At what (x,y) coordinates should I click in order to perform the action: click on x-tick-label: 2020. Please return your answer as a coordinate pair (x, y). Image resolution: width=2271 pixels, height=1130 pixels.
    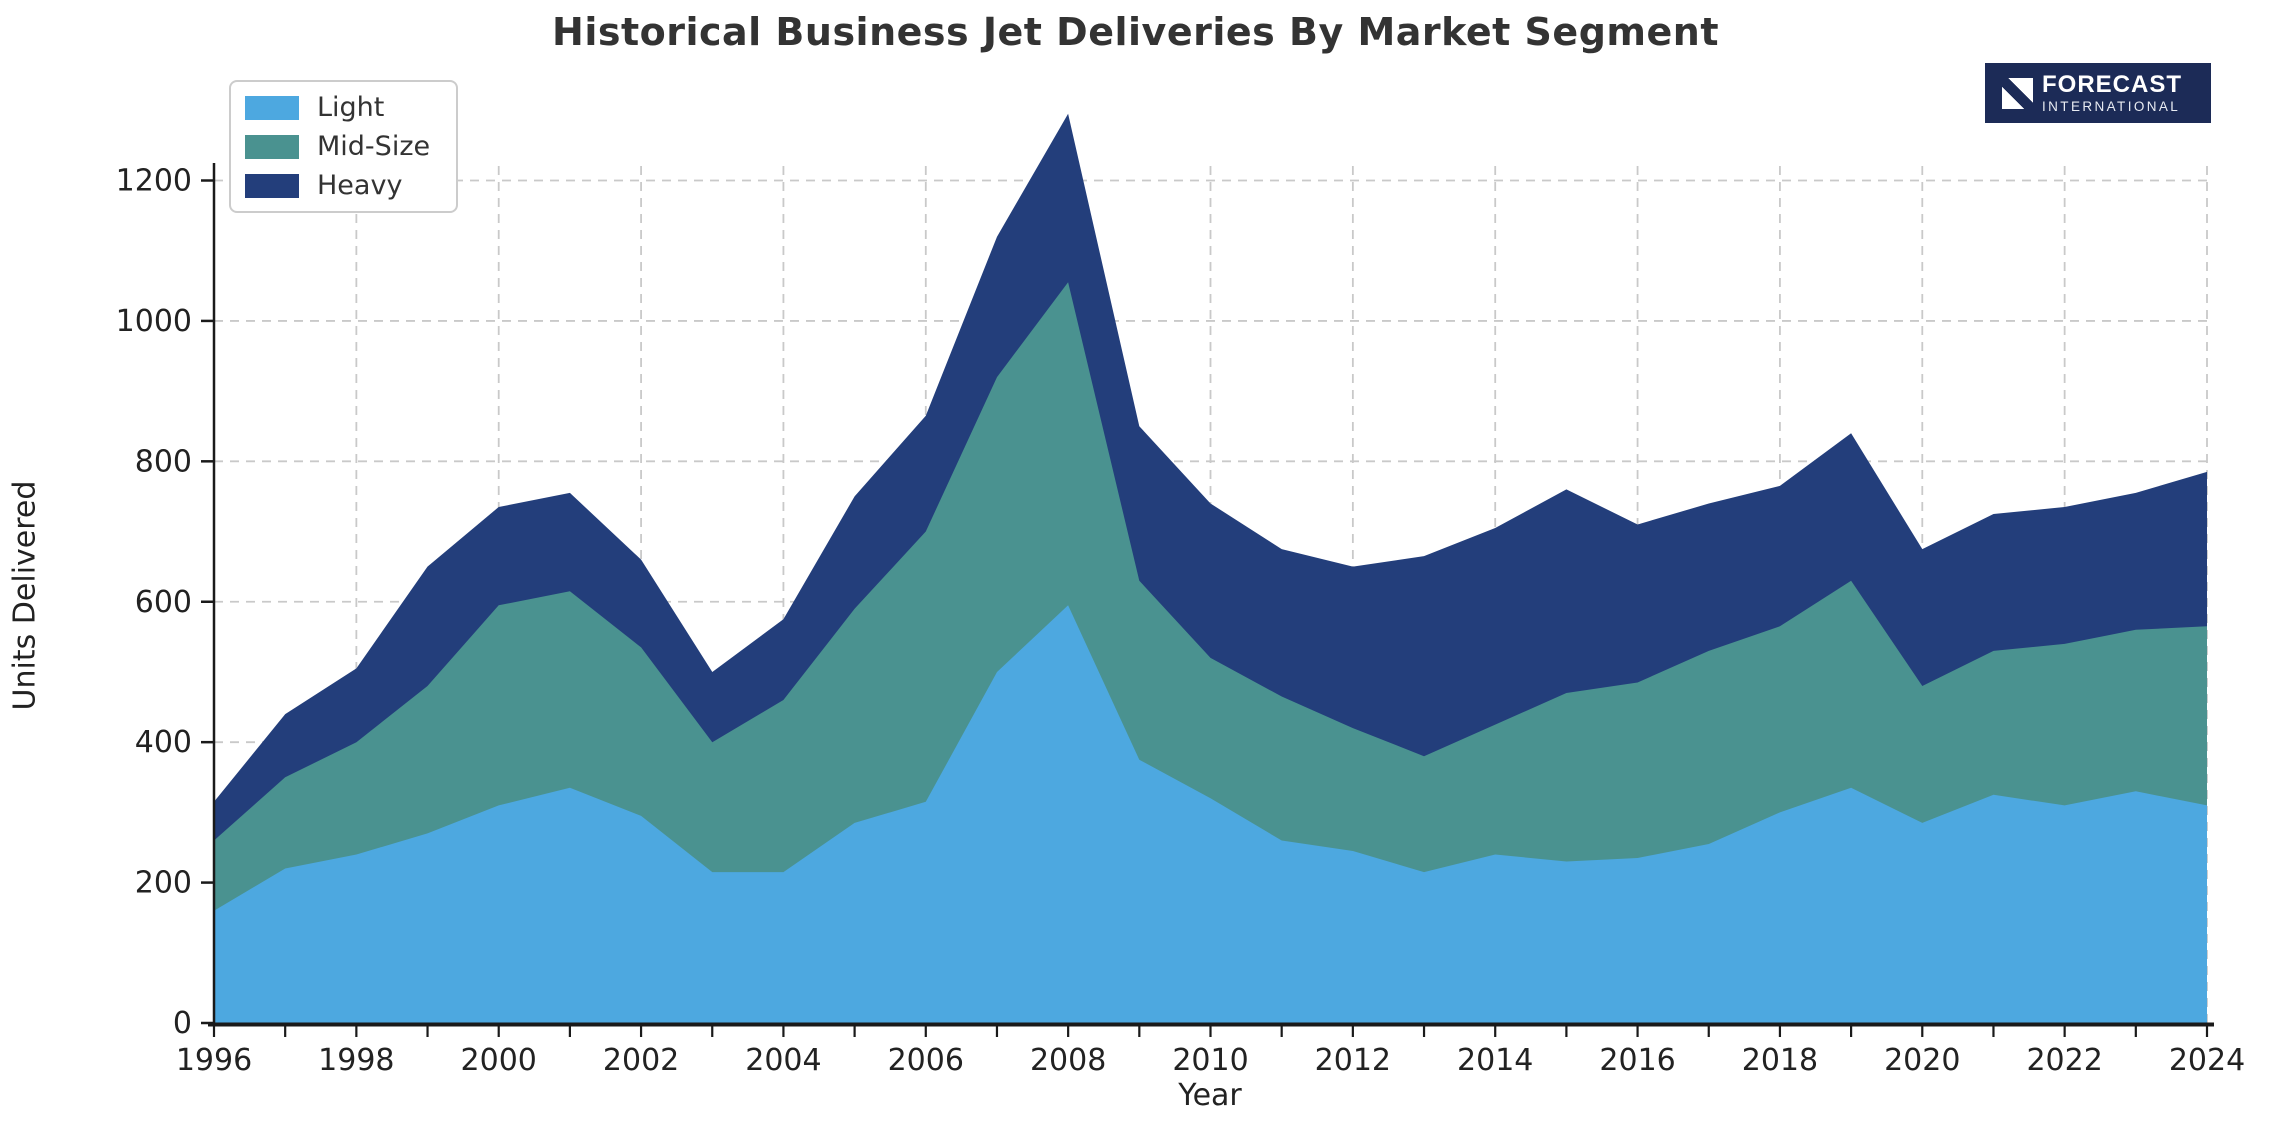
    Looking at the image, I should click on (1922, 1060).